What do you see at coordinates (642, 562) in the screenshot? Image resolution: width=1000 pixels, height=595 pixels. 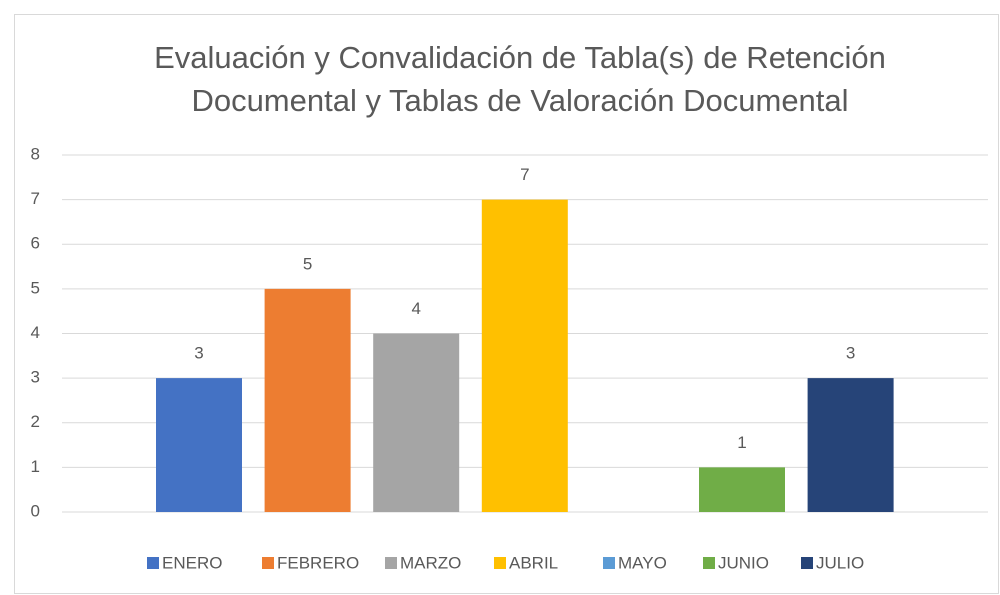 I see `legend-label: MAYO` at bounding box center [642, 562].